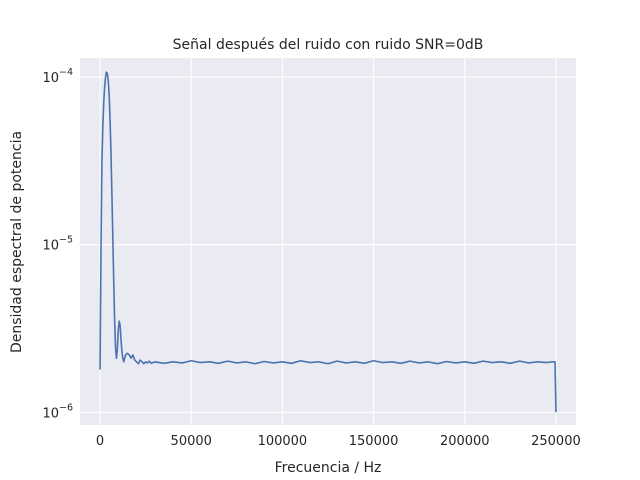 Image resolution: width=640 pixels, height=480 pixels. Describe the element at coordinates (374, 441) in the screenshot. I see `x-tick-label: 150000` at that location.